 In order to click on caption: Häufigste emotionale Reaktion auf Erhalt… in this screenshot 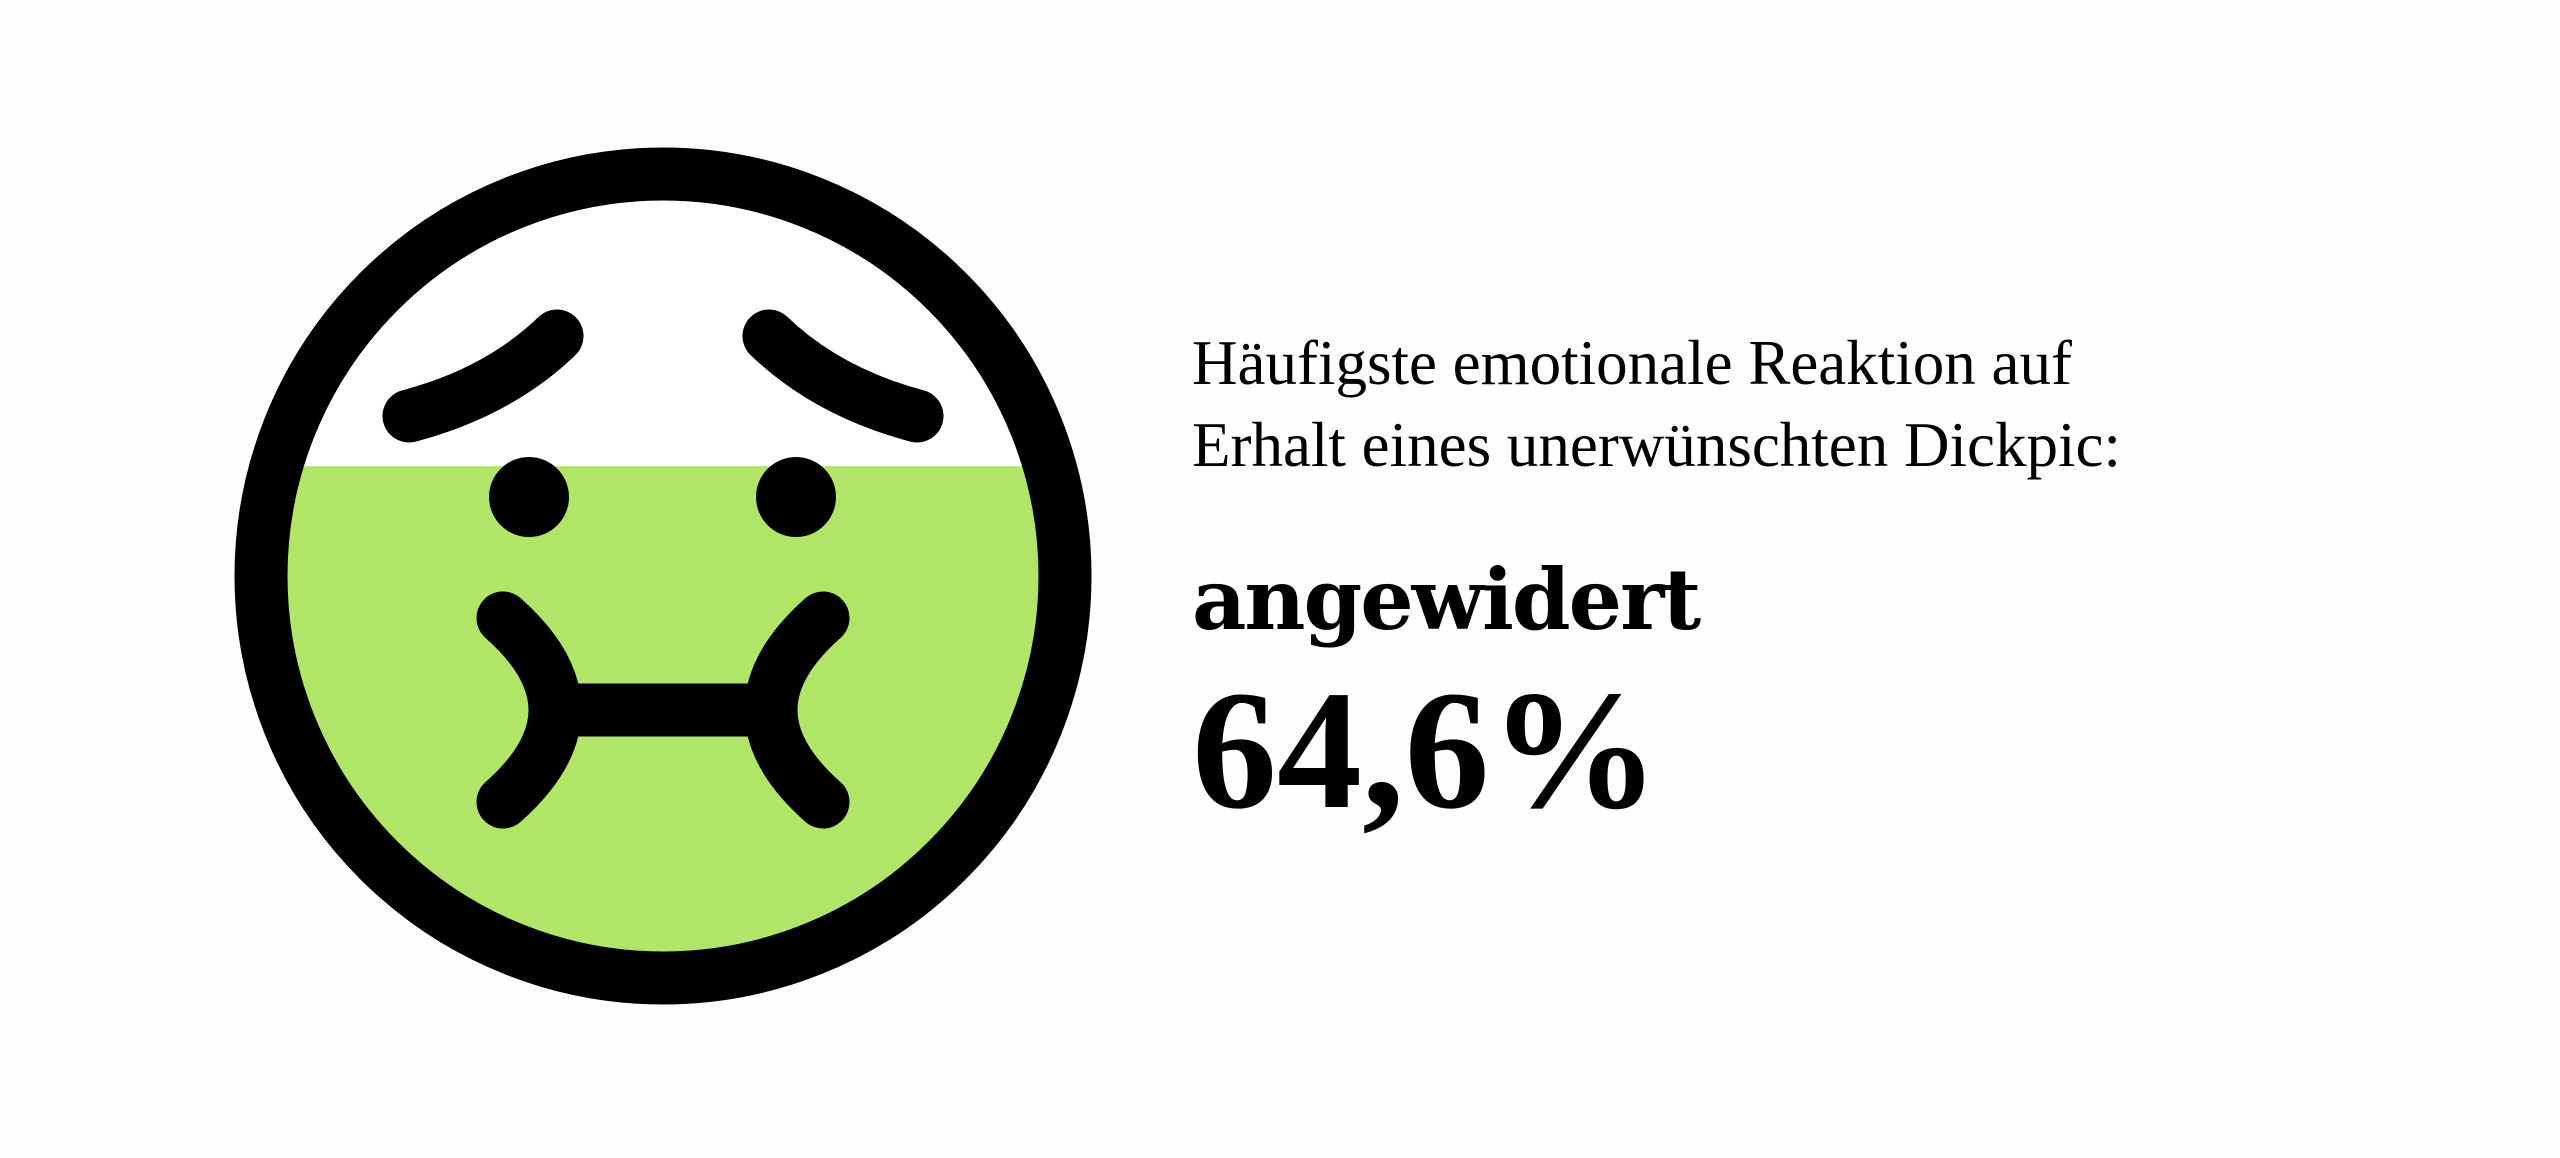, I will do `click(1656, 404)`.